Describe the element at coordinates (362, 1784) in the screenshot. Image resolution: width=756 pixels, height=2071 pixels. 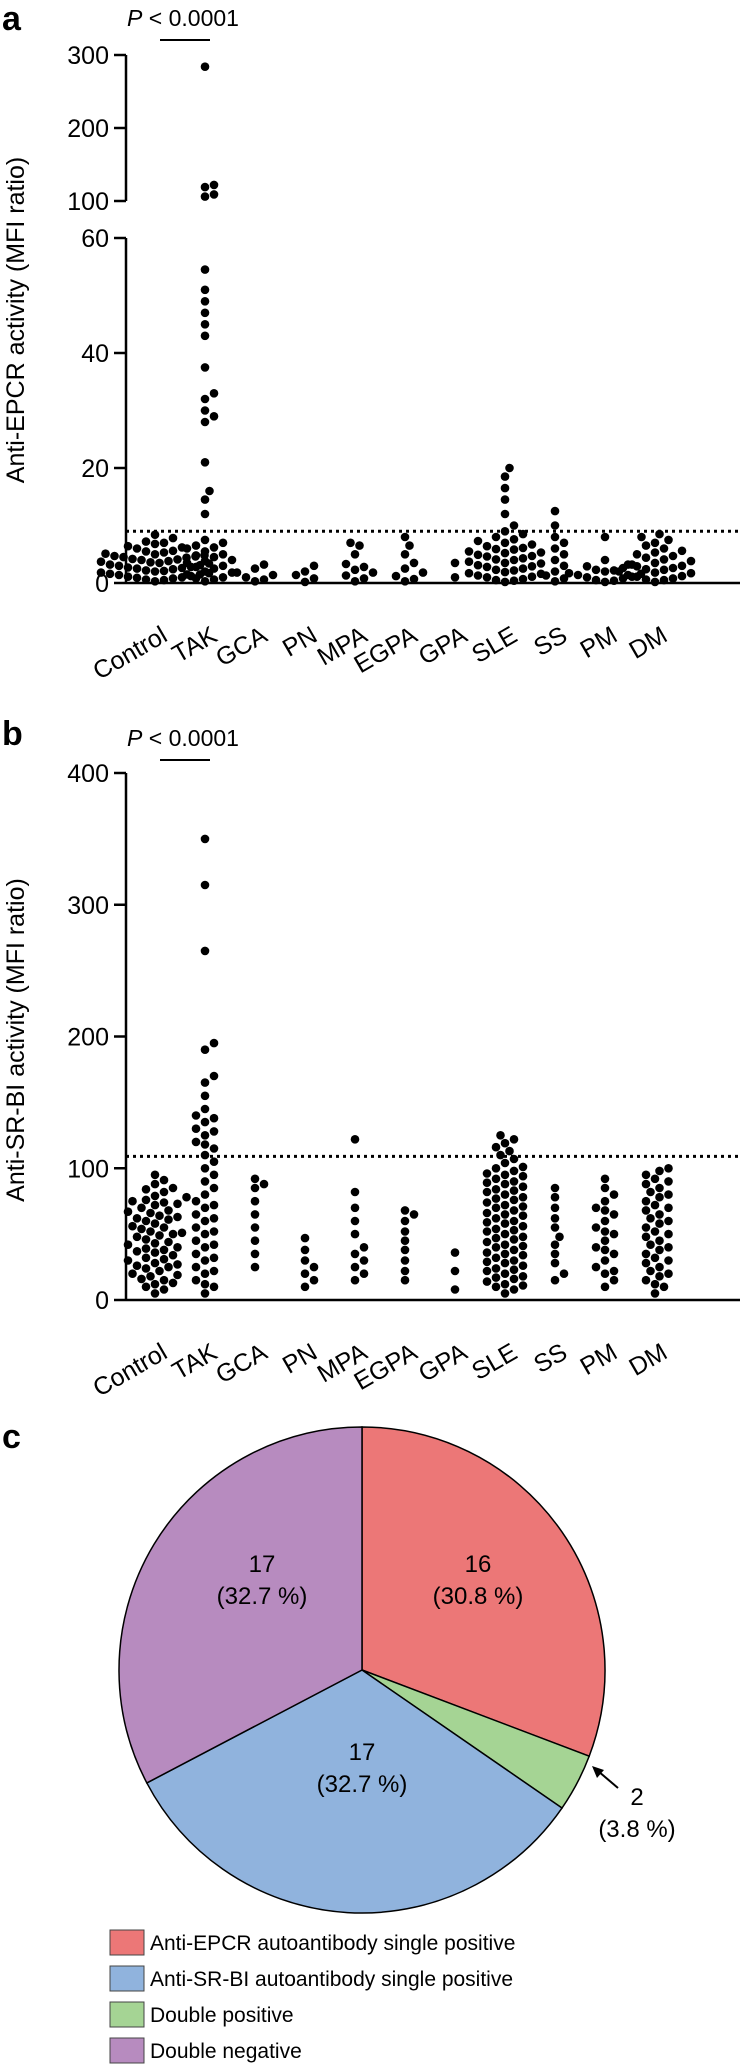
I see `pie-label-pct-anti-sr-bi-autoantibody-single-positive: (32.7 %)` at that location.